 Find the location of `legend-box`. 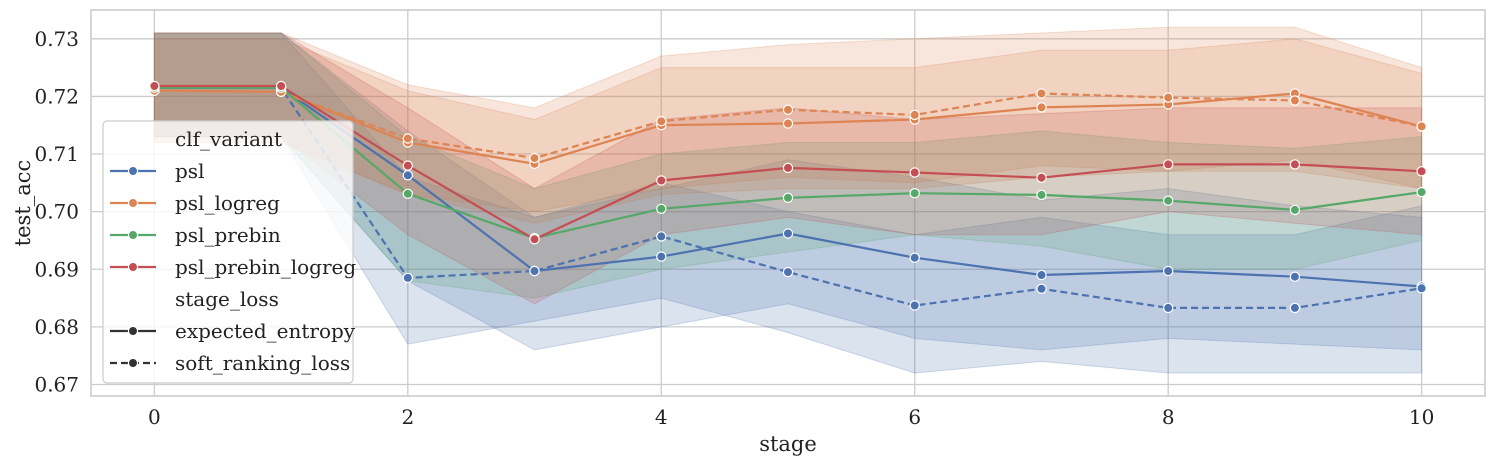

legend-box is located at coordinates (228, 252).